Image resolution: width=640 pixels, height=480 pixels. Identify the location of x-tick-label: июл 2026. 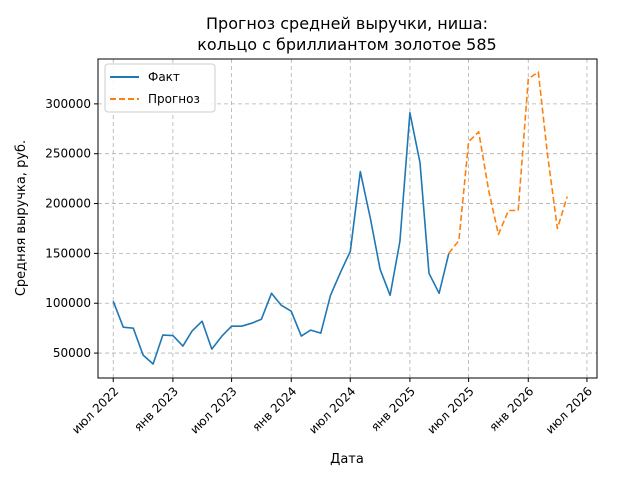
(569, 410).